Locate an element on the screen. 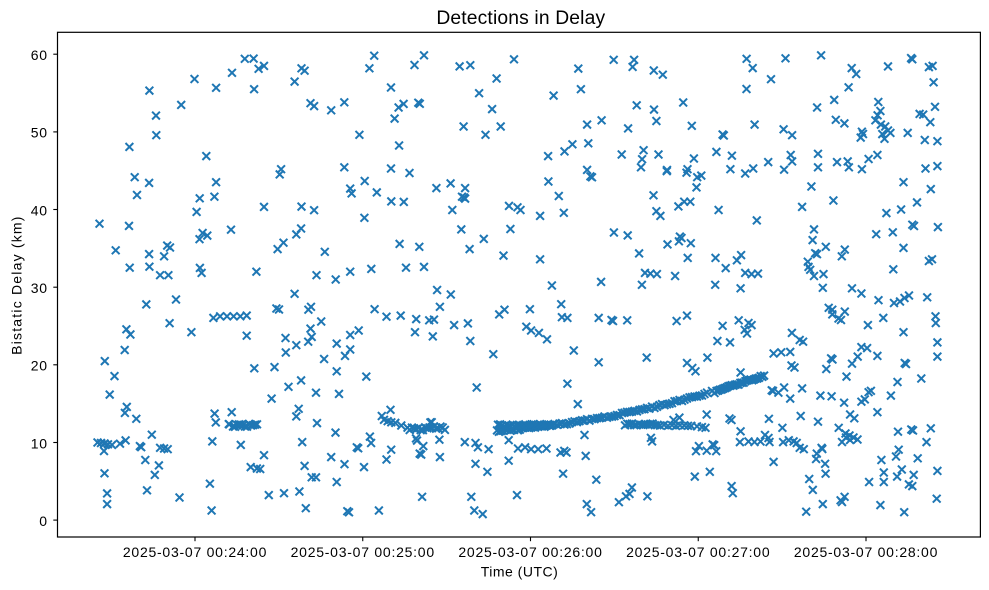  svg-text: 60 is located at coordinates (39, 55).